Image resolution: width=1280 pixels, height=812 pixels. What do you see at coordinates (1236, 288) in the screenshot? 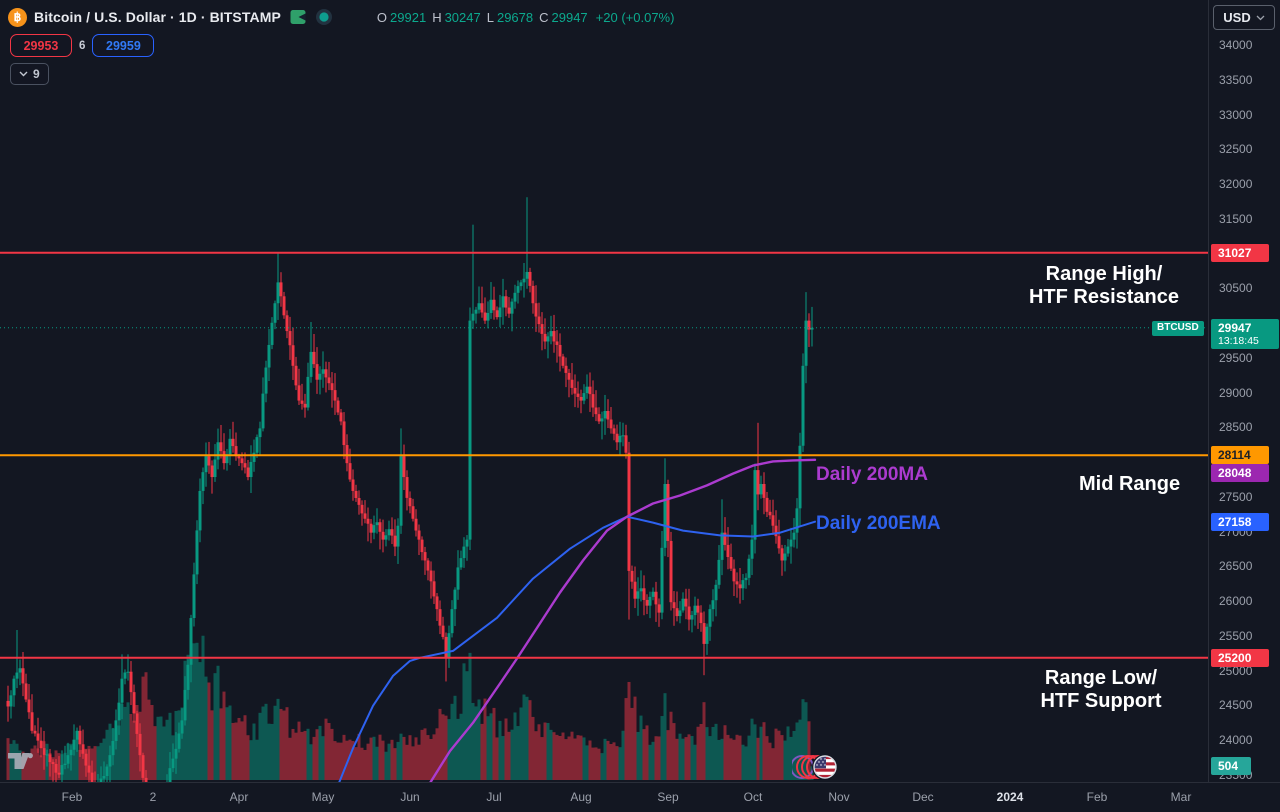
I see `price-tick-30500: 30500` at bounding box center [1236, 288].